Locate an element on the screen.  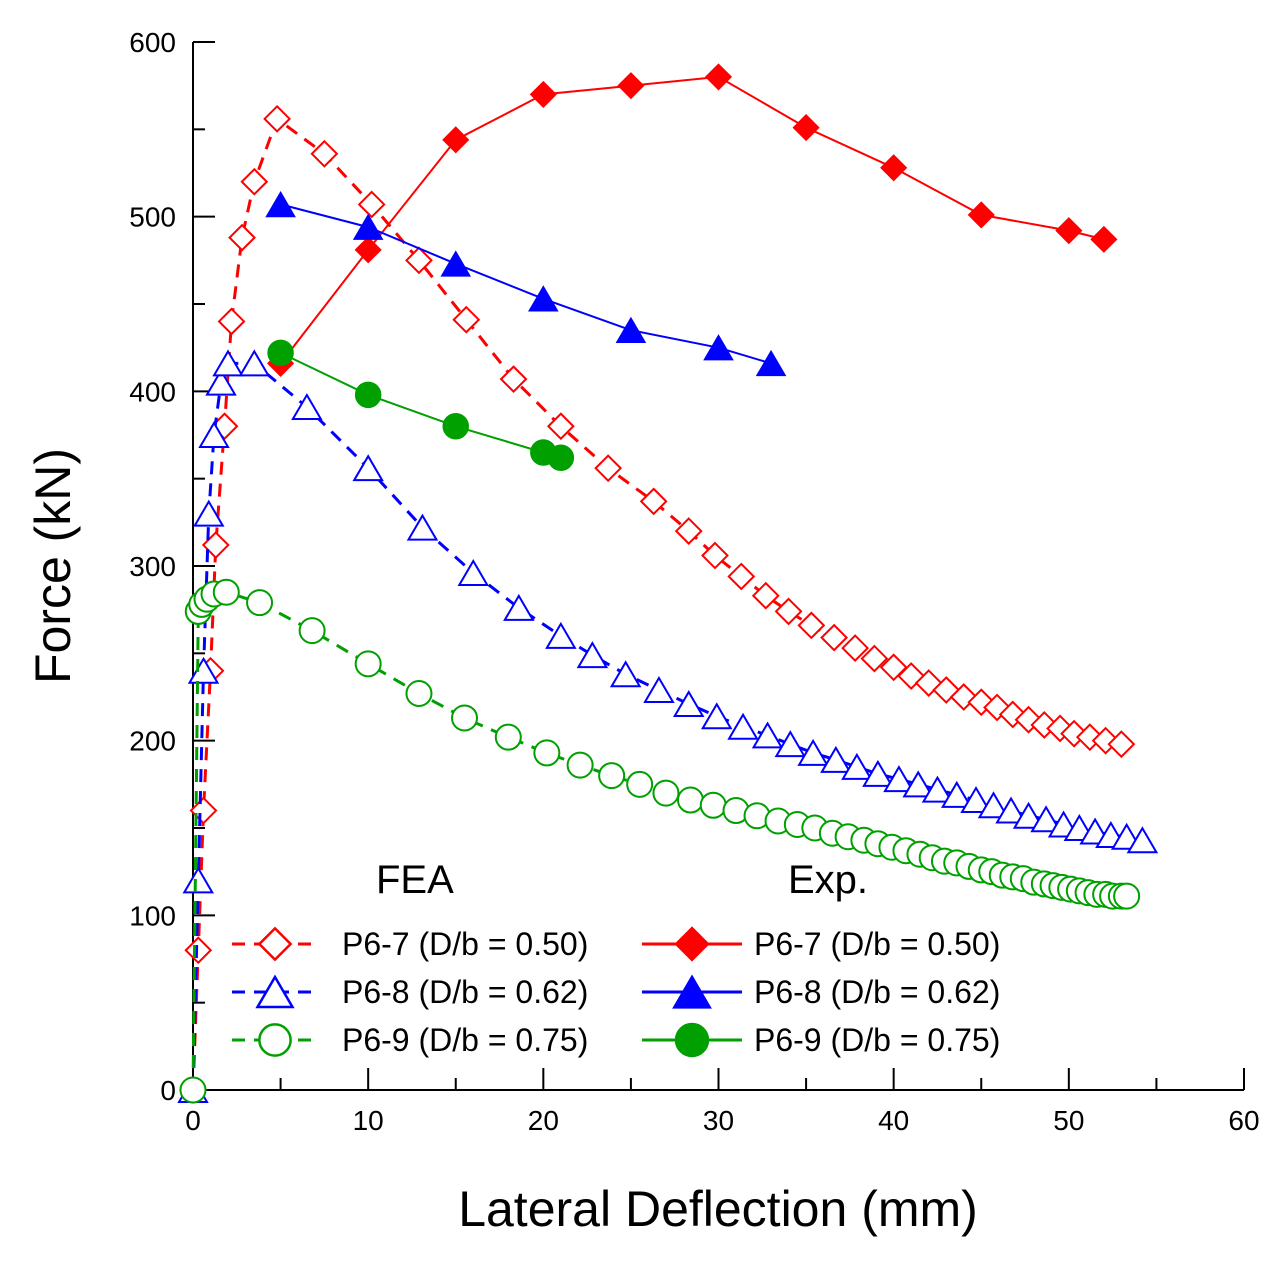
x-tick-label: 40 is located at coordinates (893, 1120).